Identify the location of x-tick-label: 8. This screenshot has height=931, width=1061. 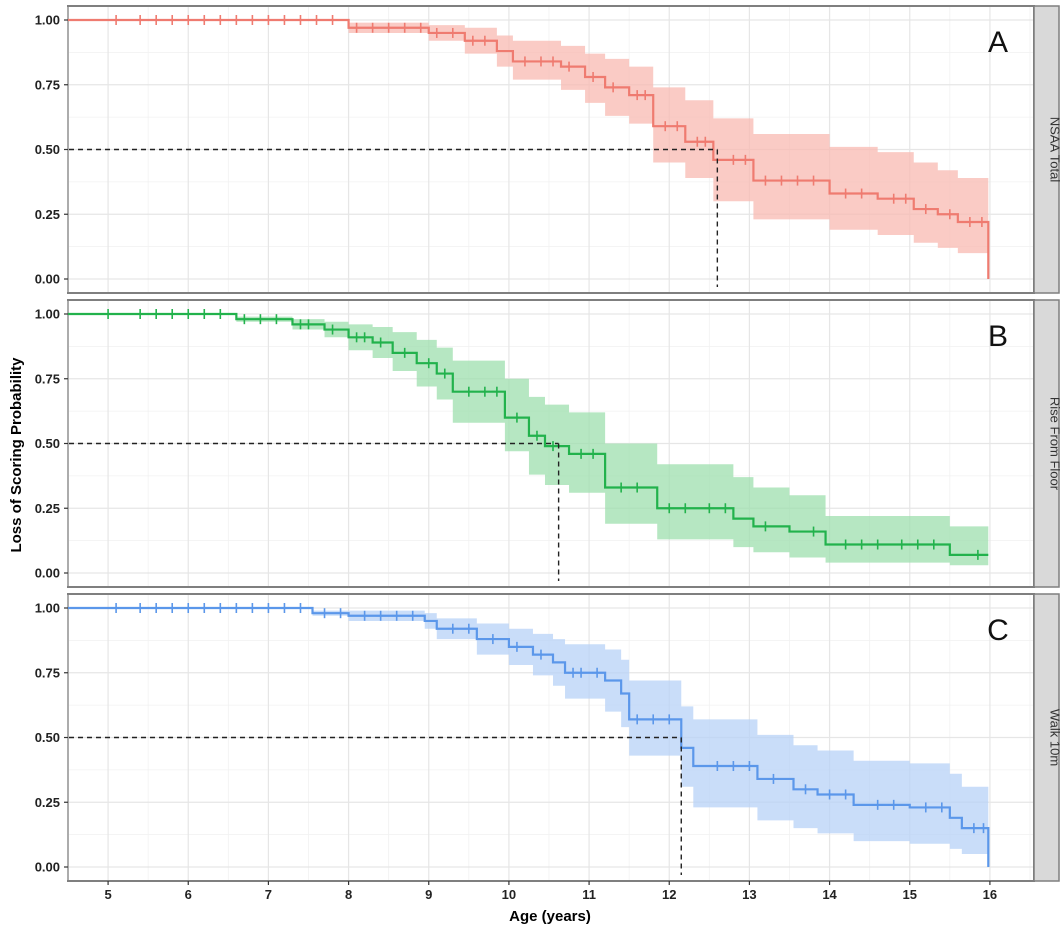
(348, 894).